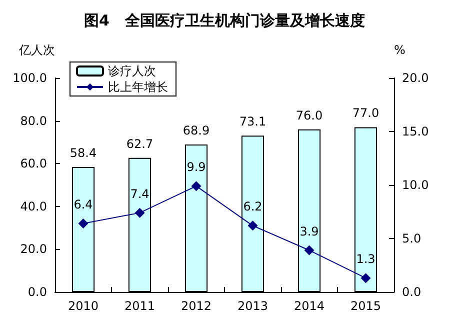  I want to click on data-label: 62.7, so click(140, 143).